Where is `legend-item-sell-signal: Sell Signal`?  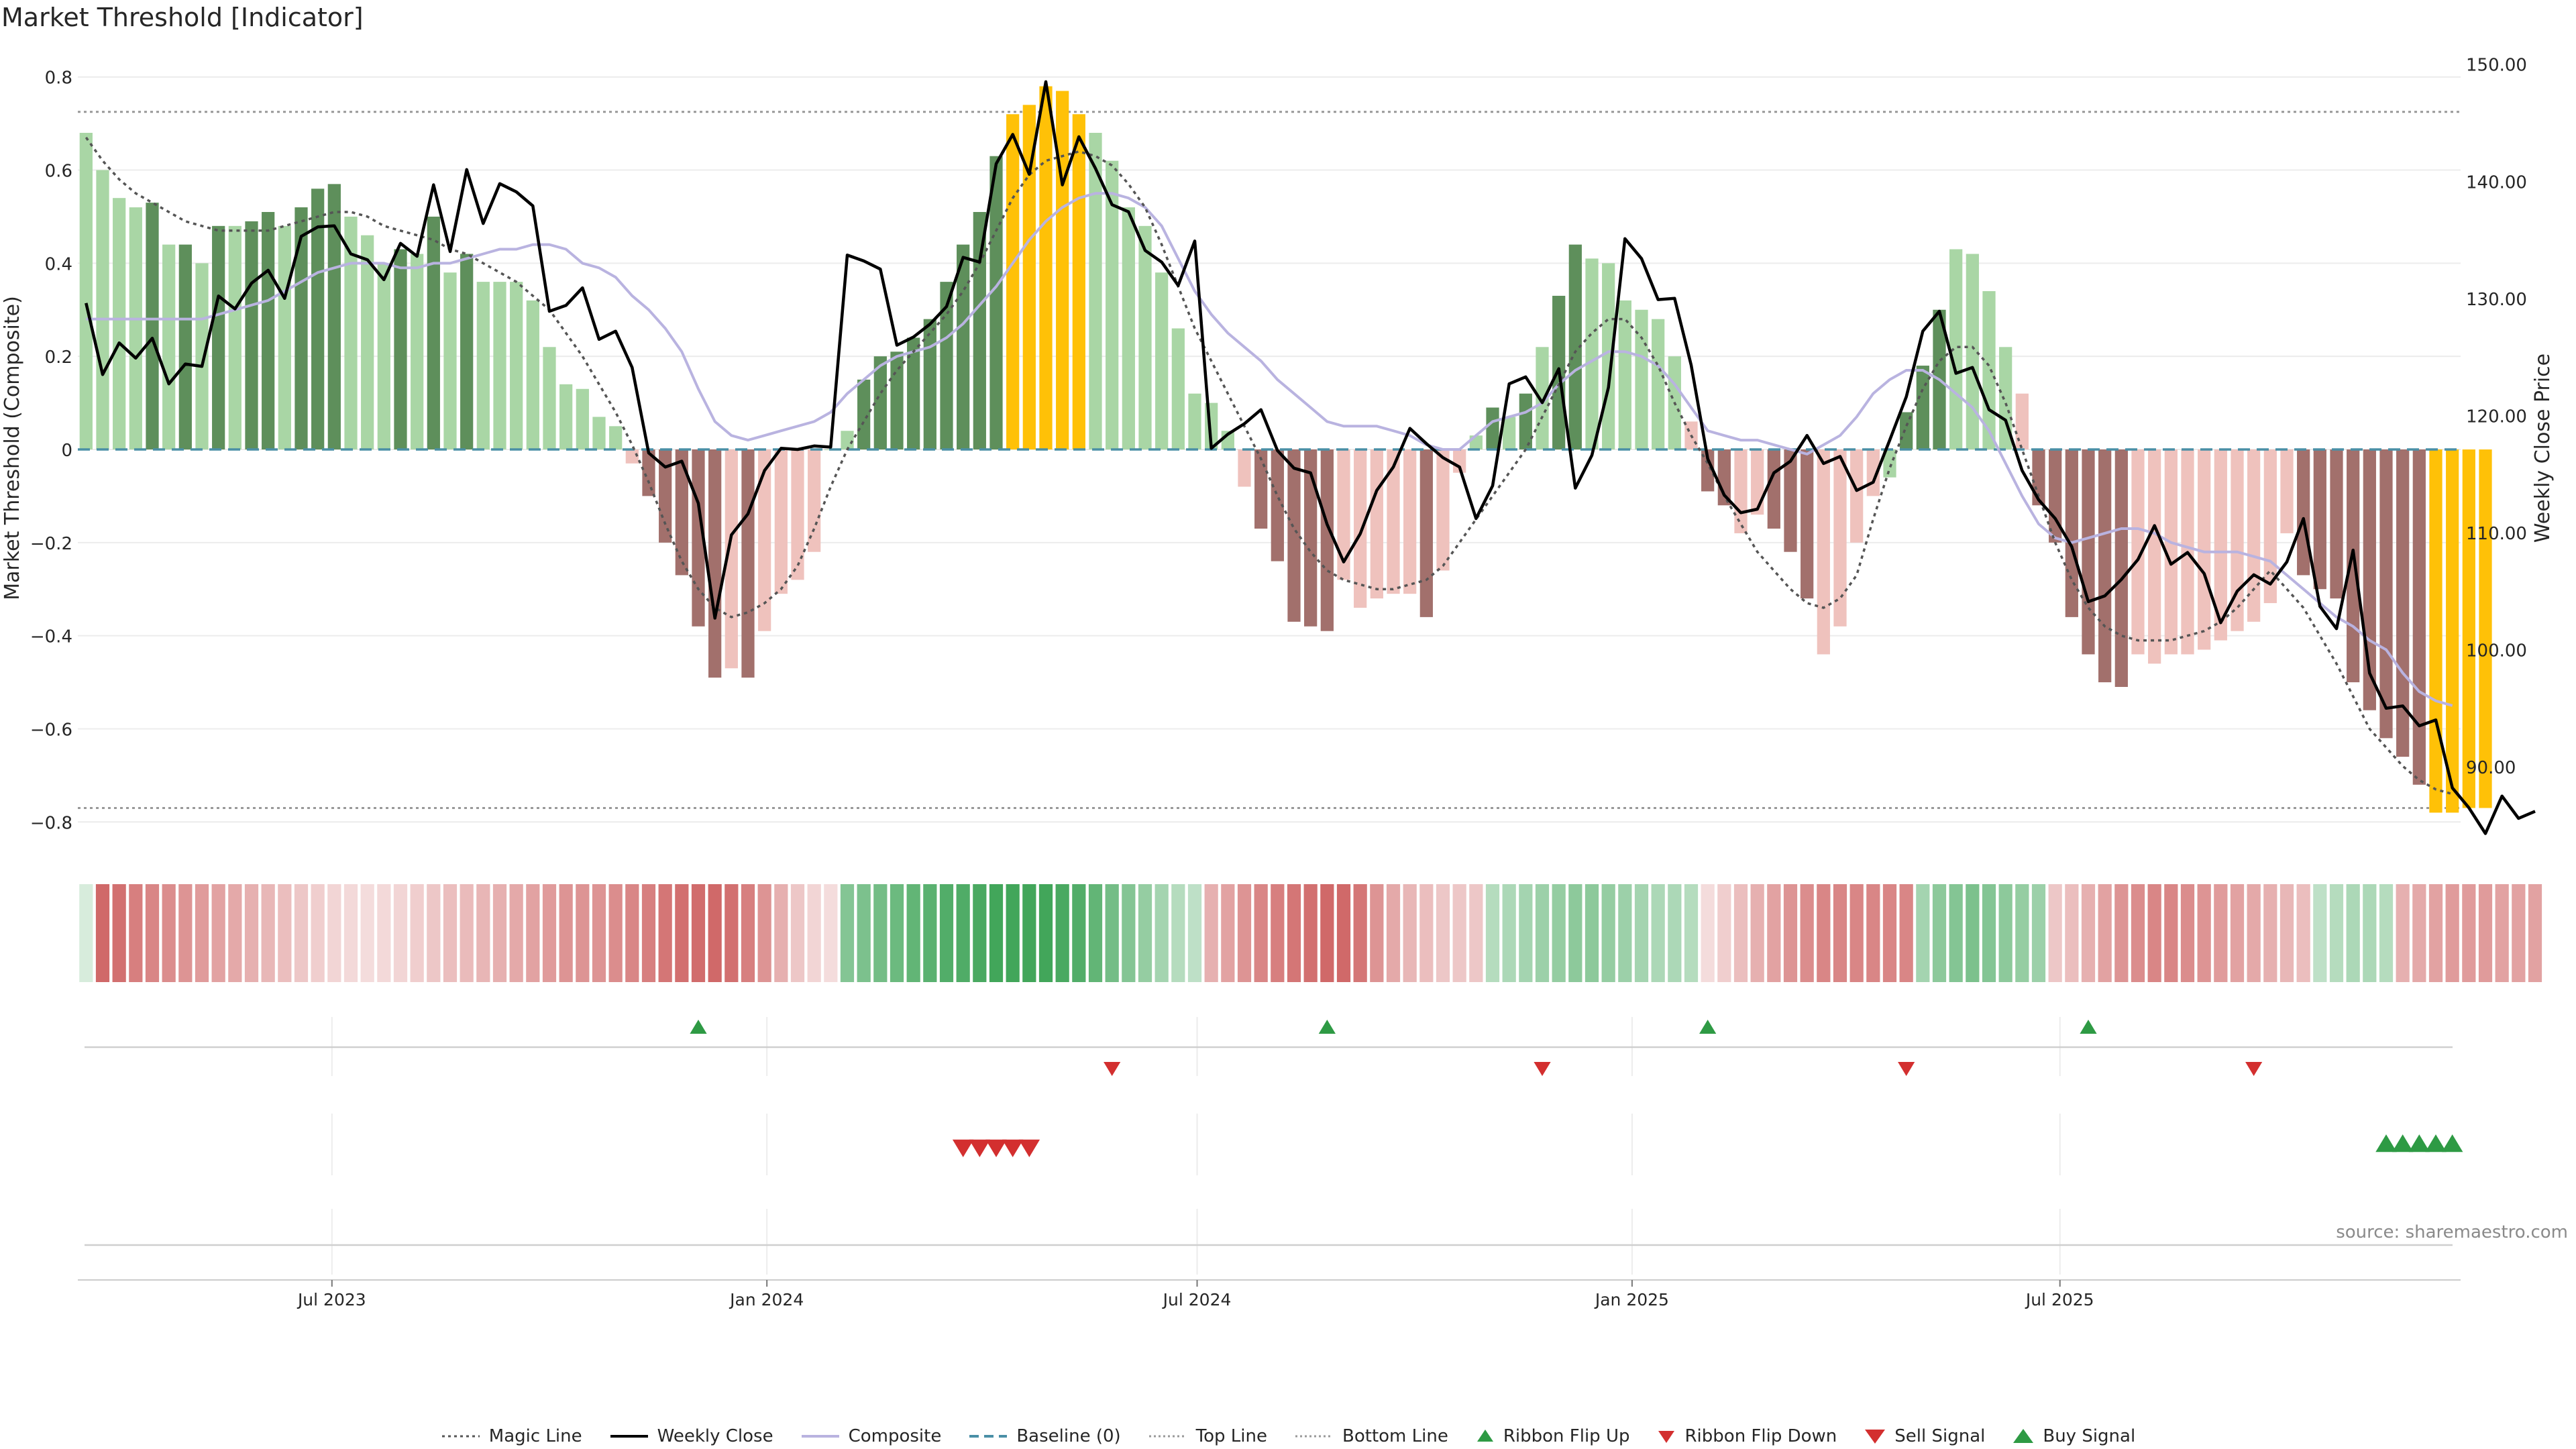
legend-item-sell-signal: Sell Signal is located at coordinates (1924, 1436).